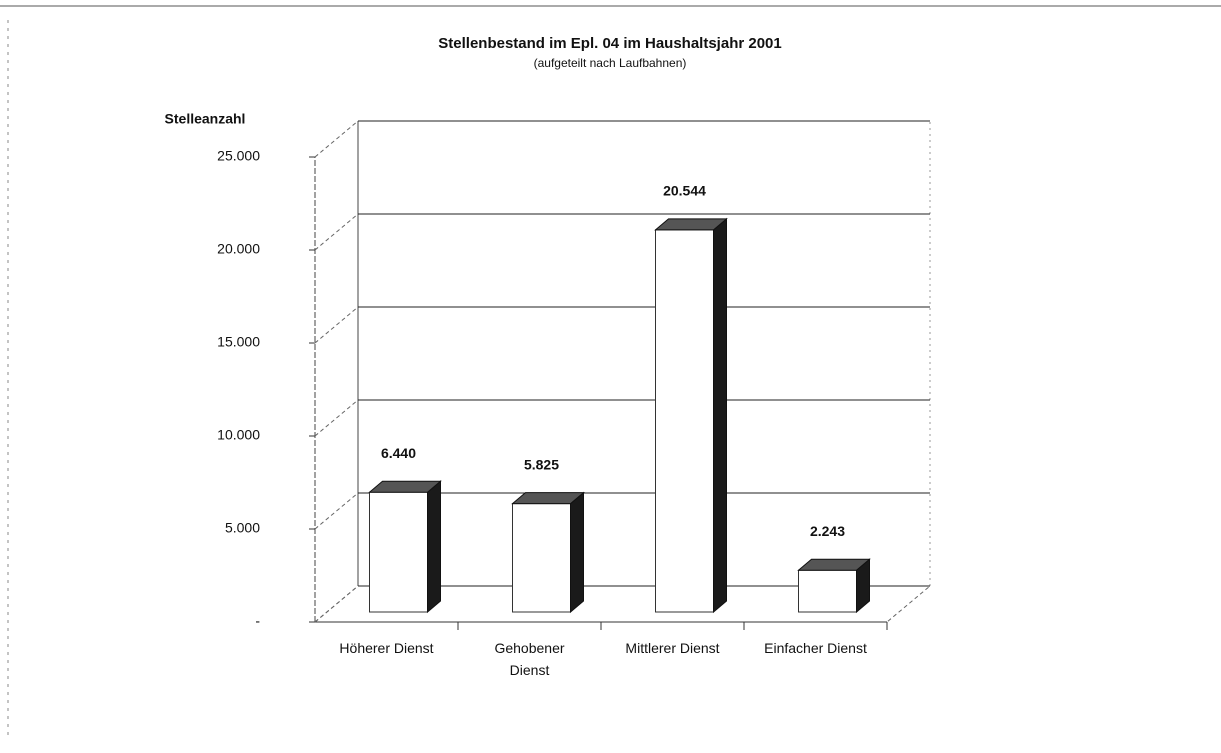 The image size is (1221, 753). Describe the element at coordinates (541, 464) in the screenshot. I see `value-label: 5.825` at that location.